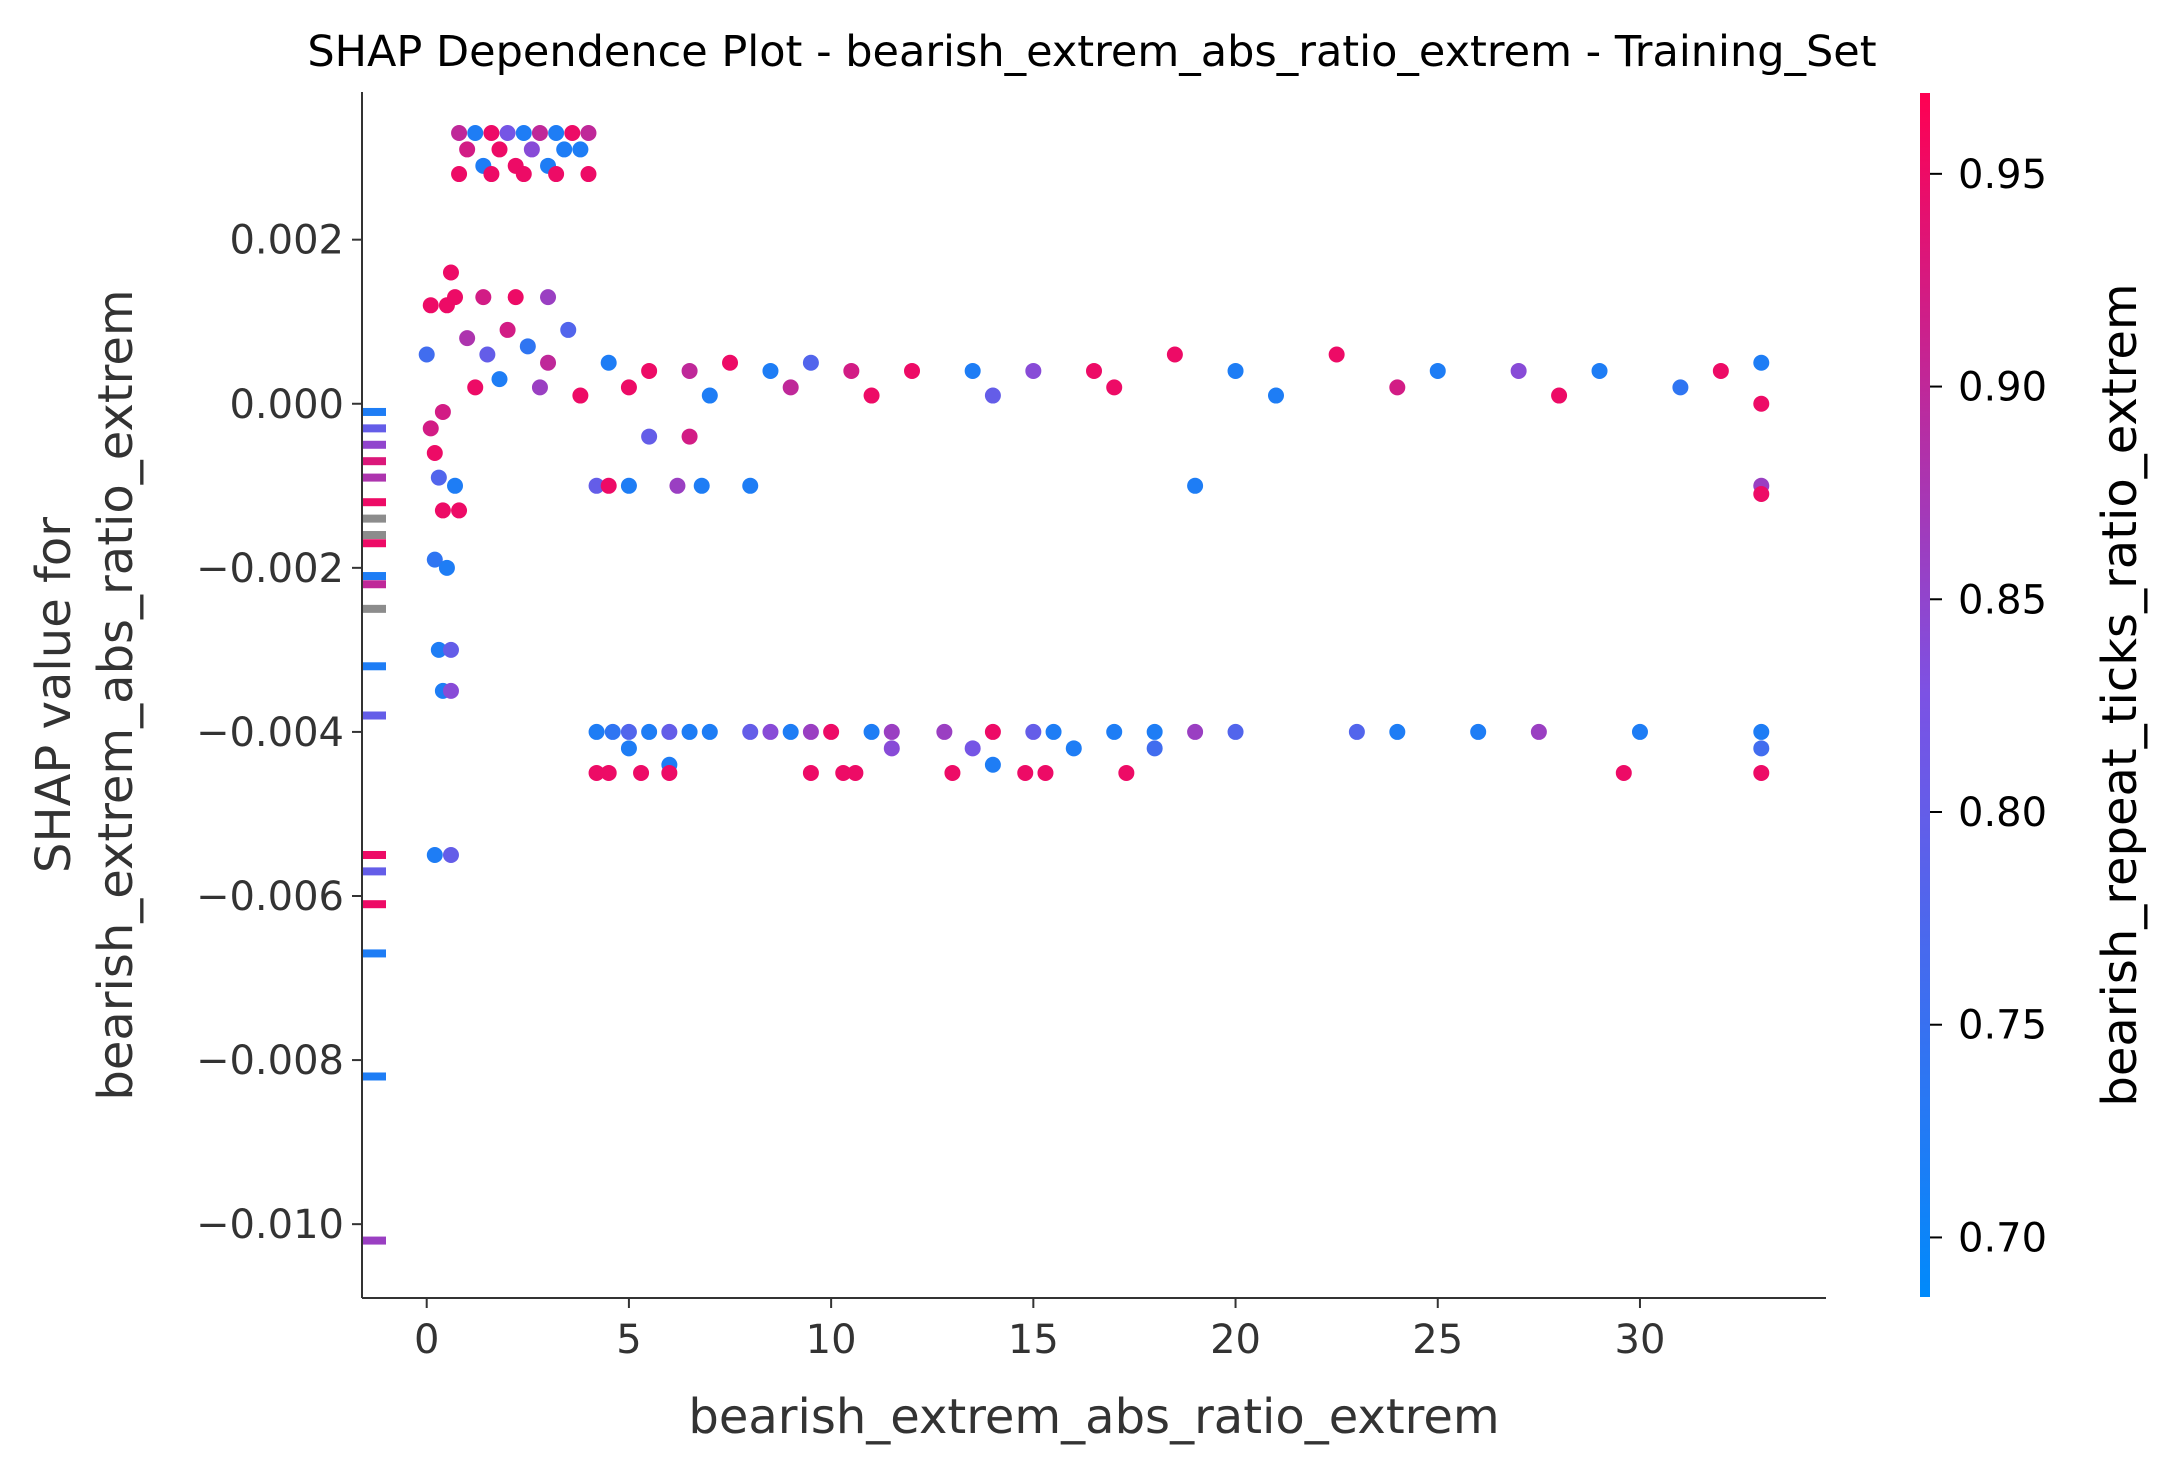 The image size is (2159, 1471). I want to click on y-tick-label: −0.004, so click(270, 733).